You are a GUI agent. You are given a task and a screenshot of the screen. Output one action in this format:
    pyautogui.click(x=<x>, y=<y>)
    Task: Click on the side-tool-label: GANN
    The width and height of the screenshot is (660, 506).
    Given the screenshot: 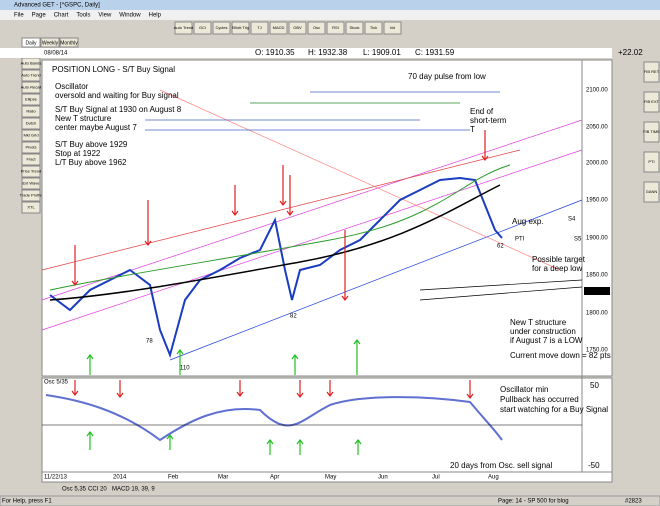 What is the action you would take?
    pyautogui.click(x=652, y=191)
    